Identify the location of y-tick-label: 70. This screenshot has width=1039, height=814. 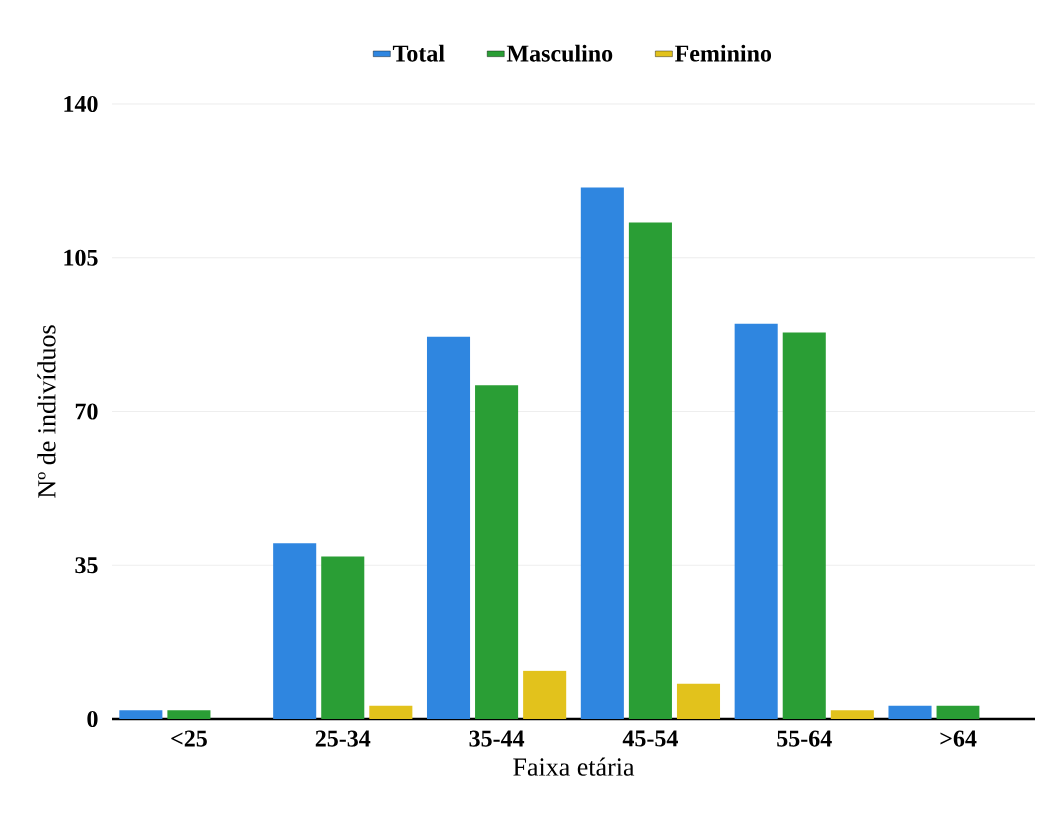
(86, 411).